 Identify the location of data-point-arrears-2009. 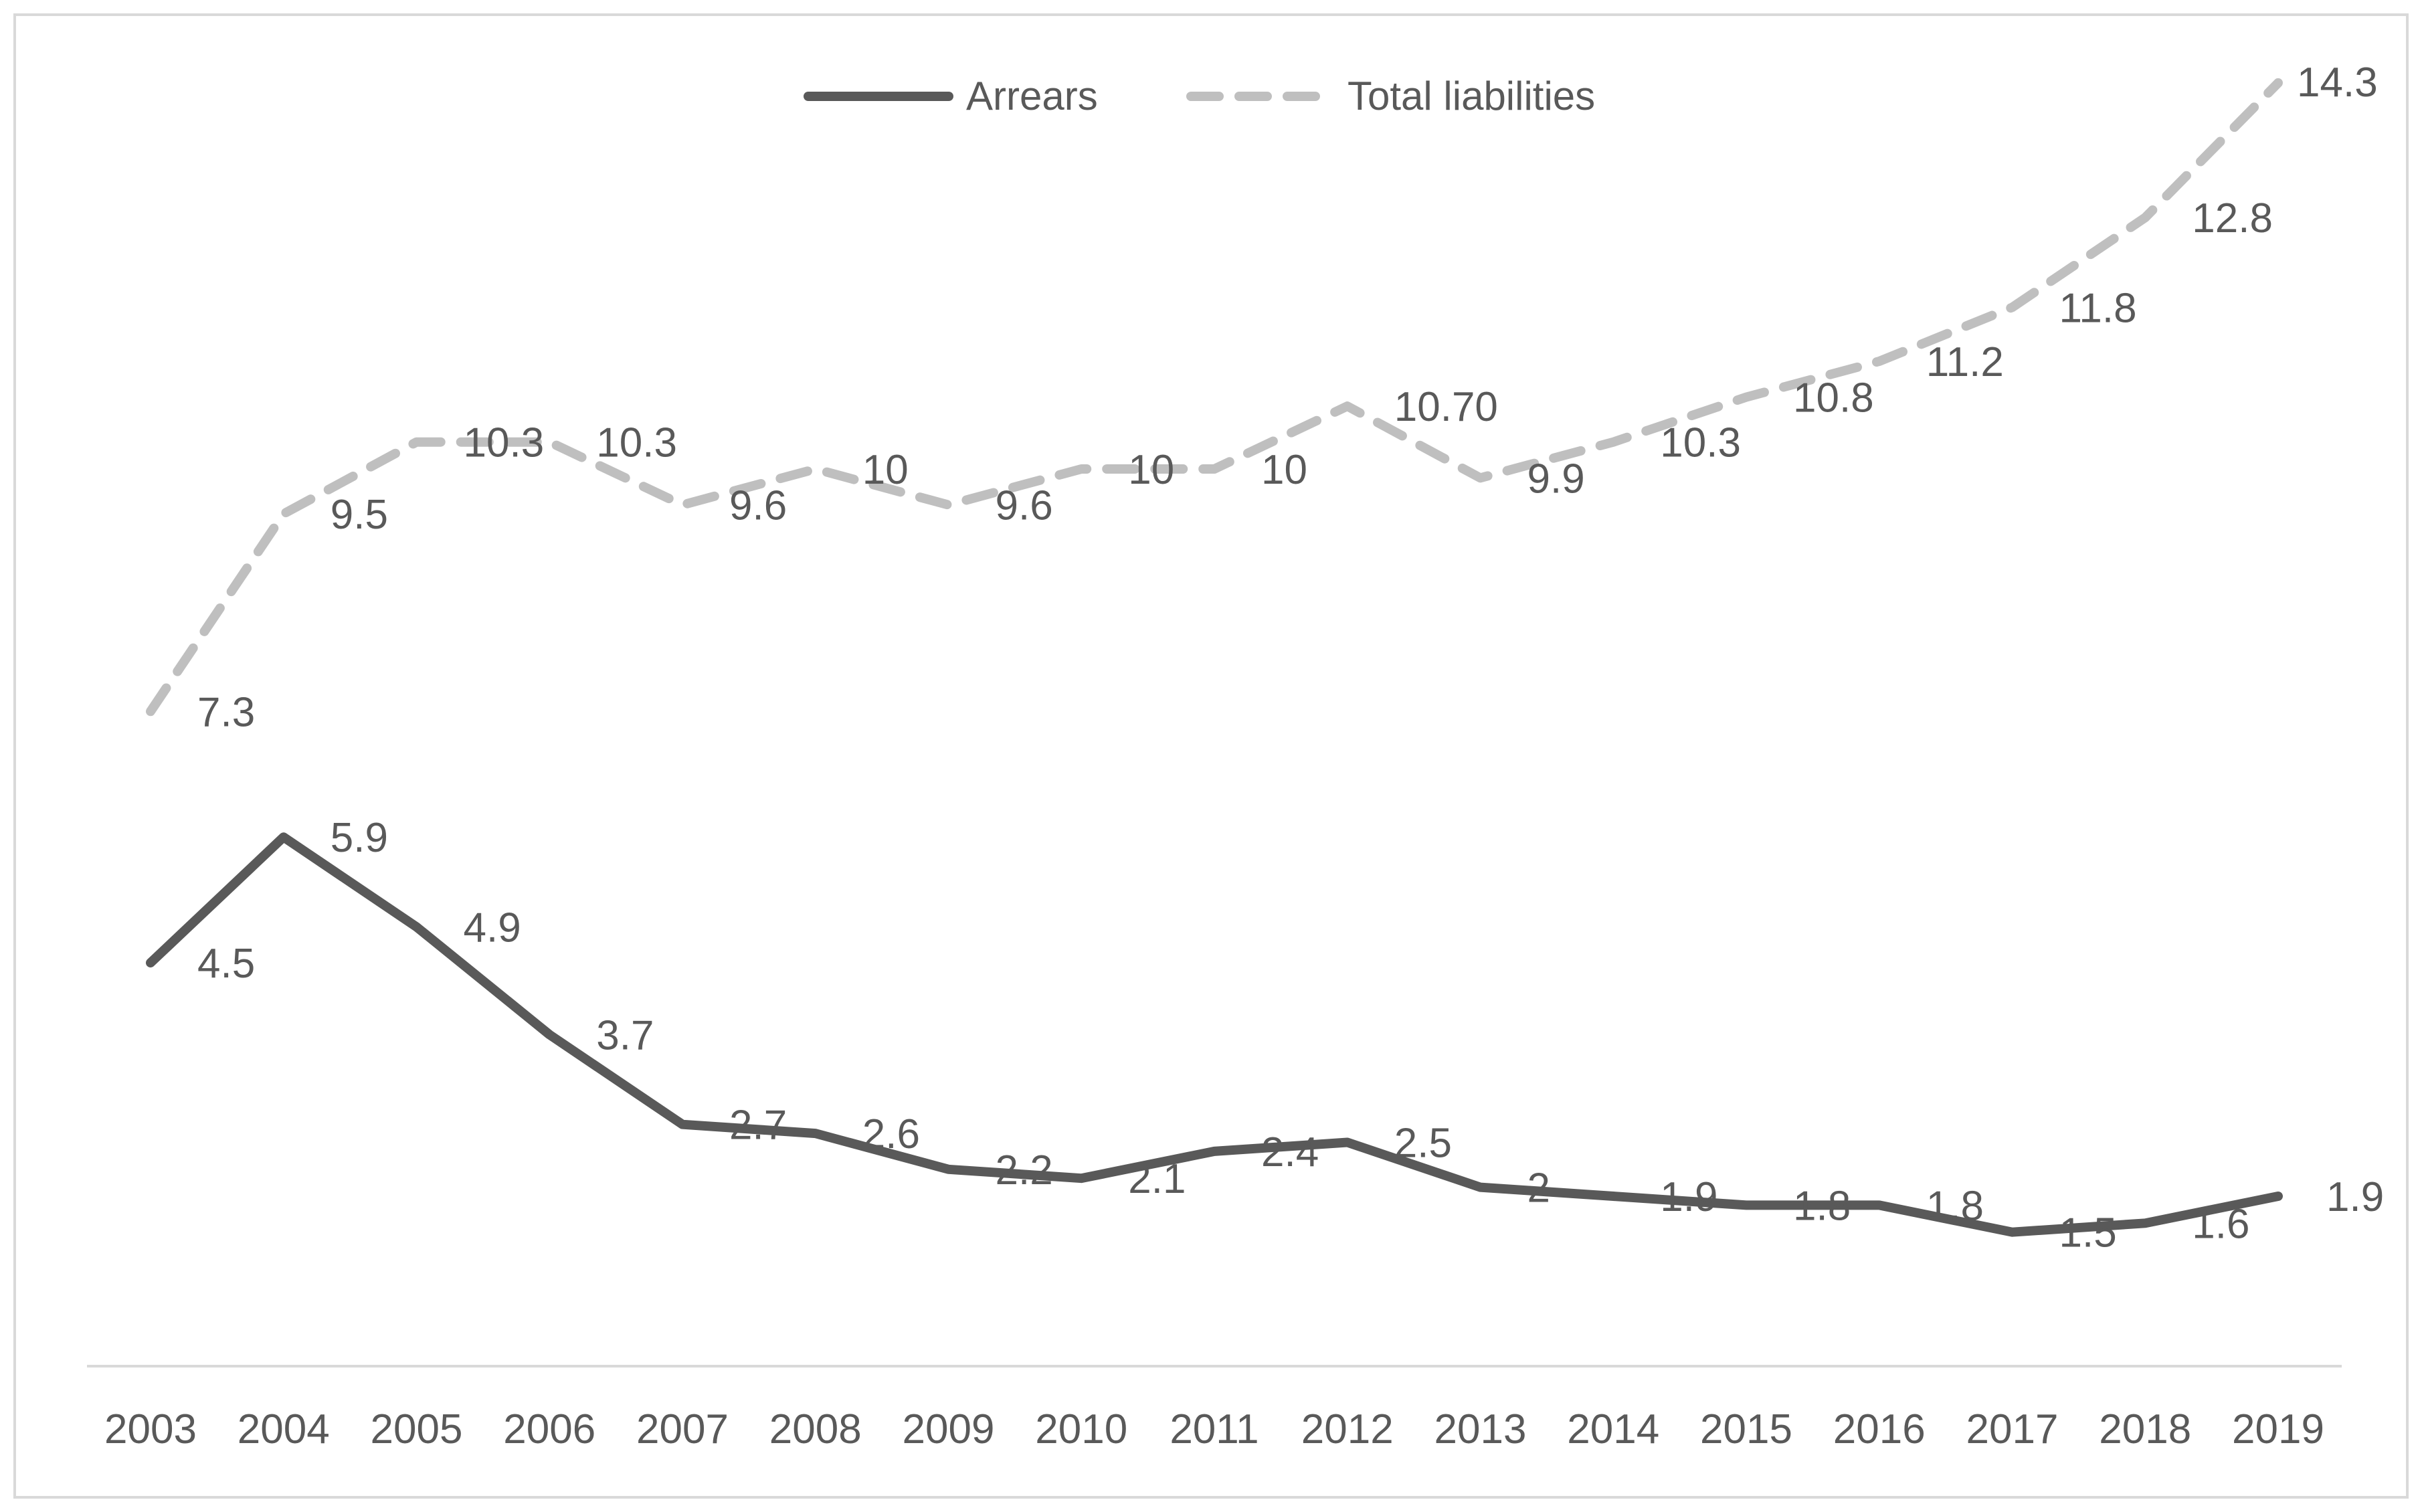
(948, 1169).